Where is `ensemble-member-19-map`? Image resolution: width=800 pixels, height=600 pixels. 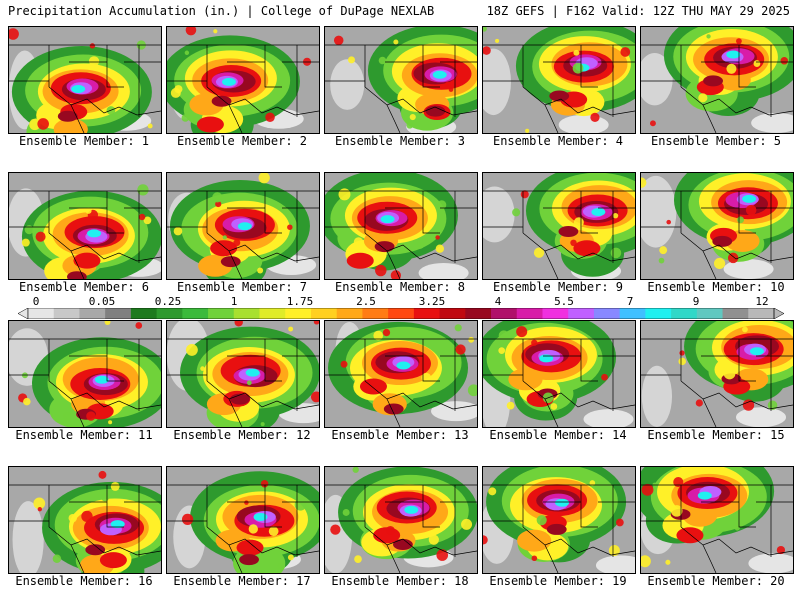
ensemble-member-19-map is located at coordinates (559, 520).